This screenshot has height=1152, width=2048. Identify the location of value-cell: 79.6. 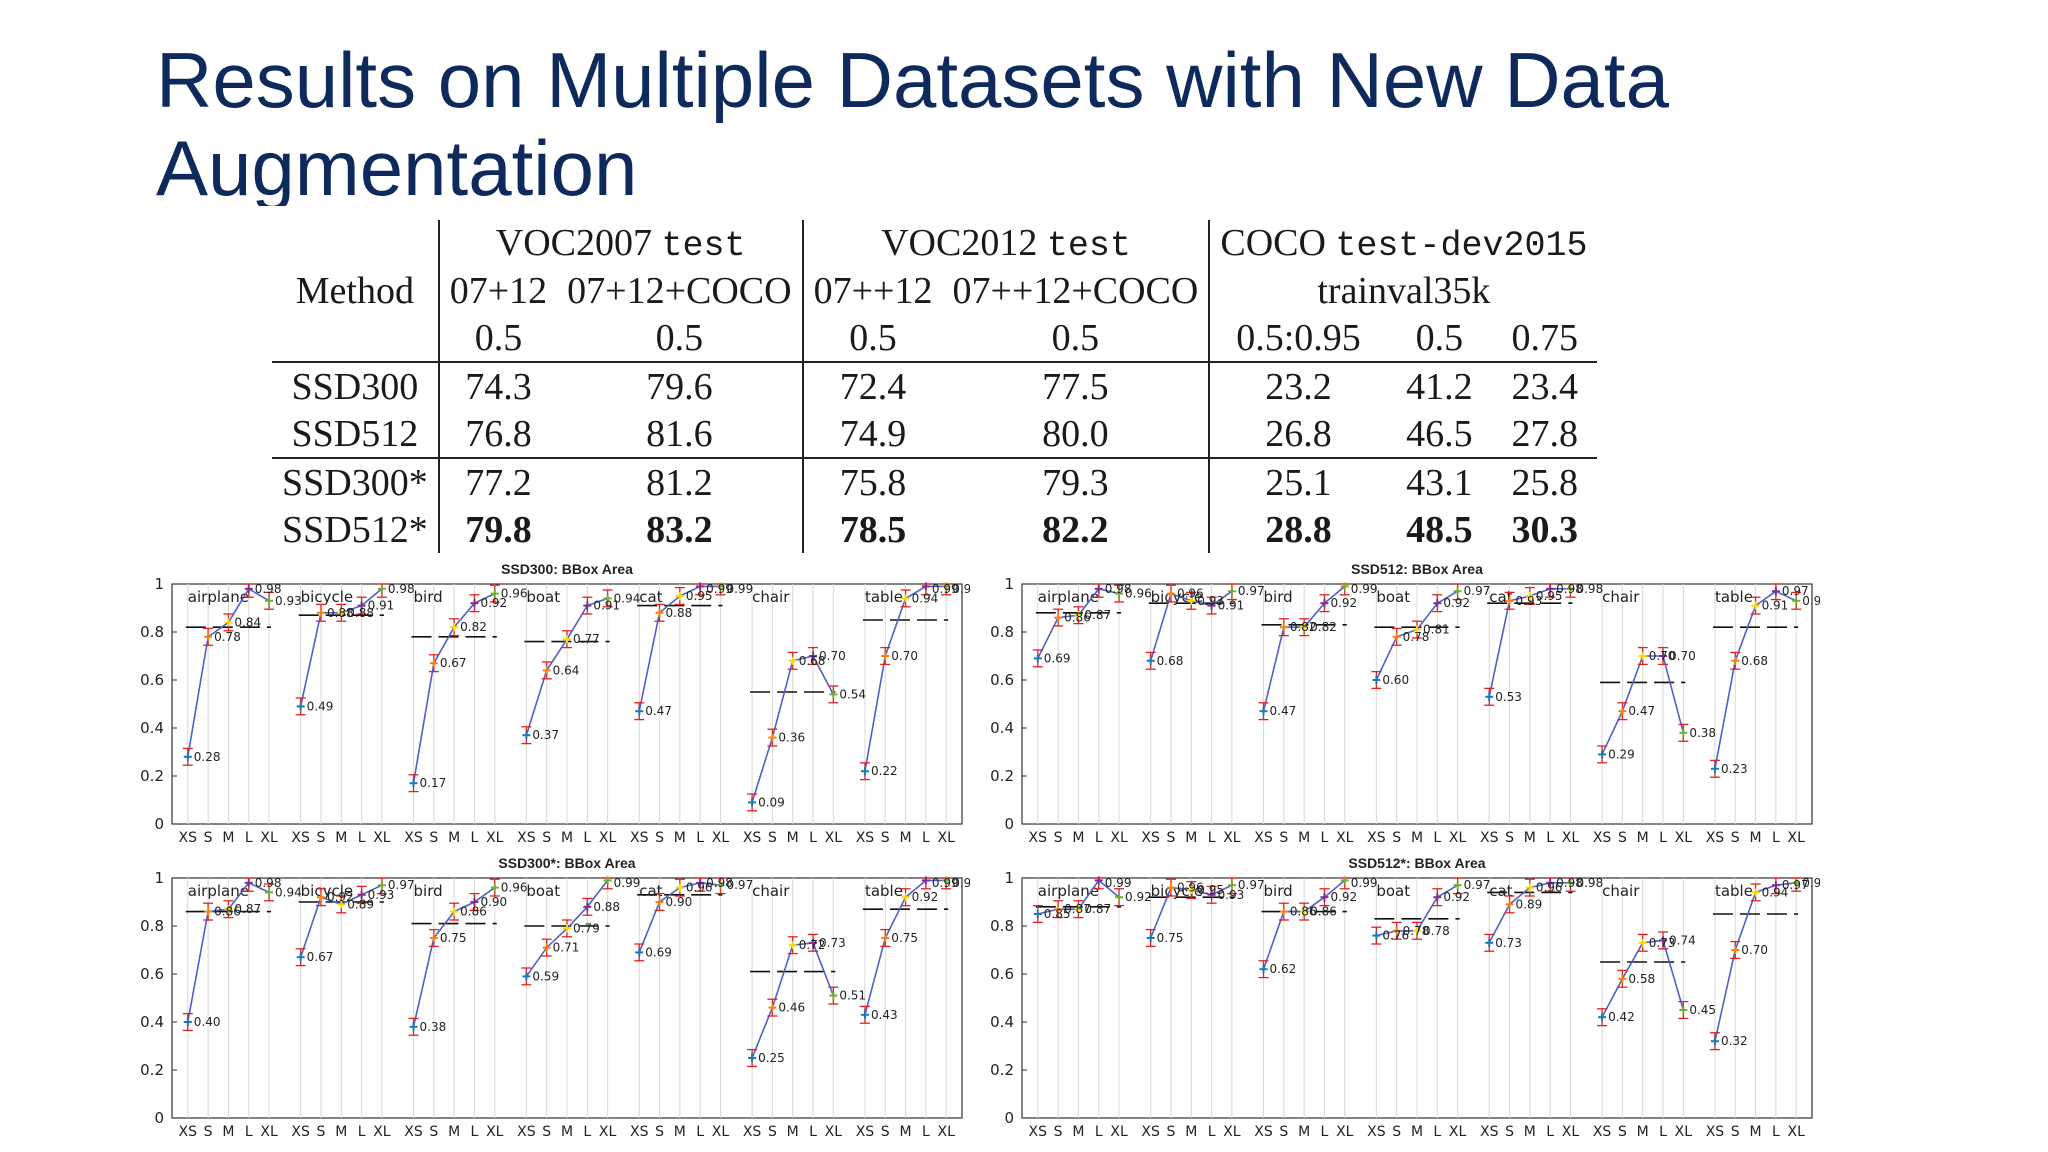
(680, 386).